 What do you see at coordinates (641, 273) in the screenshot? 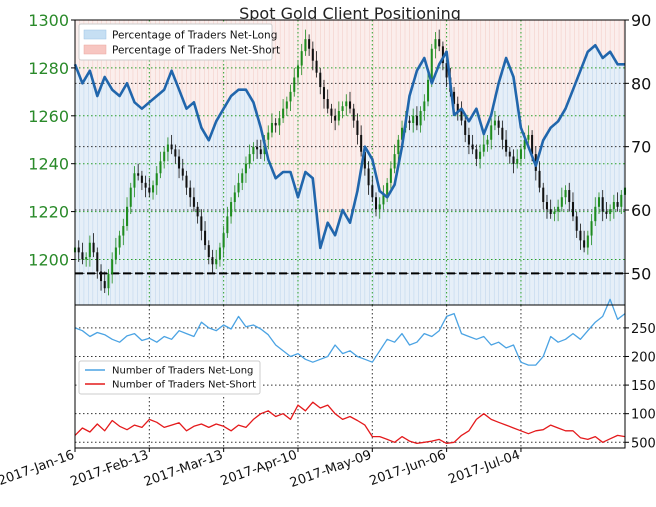
I see `right-tick-label: 50` at bounding box center [641, 273].